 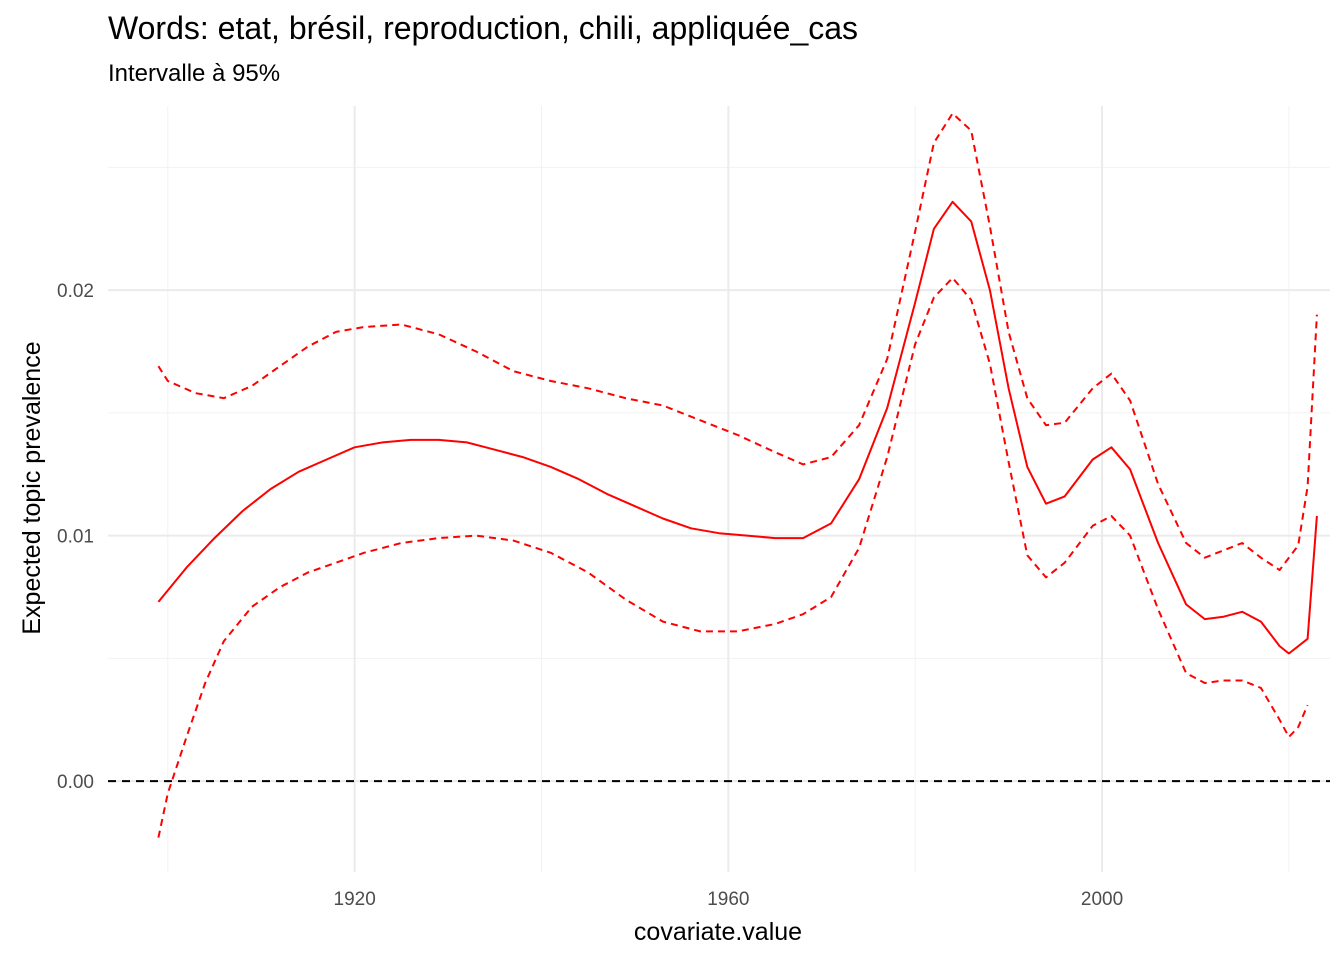 I want to click on y-tick-label: 0.00, so click(x=75, y=782).